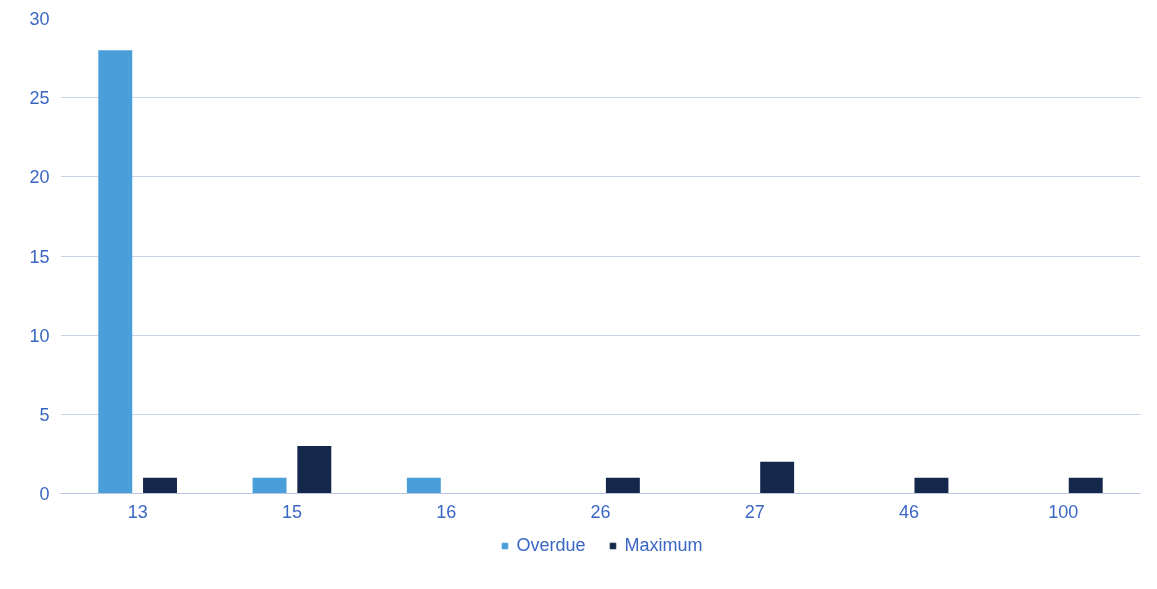 The height and width of the screenshot is (589, 1157). Describe the element at coordinates (39, 177) in the screenshot. I see `y-tick-label: 20` at that location.